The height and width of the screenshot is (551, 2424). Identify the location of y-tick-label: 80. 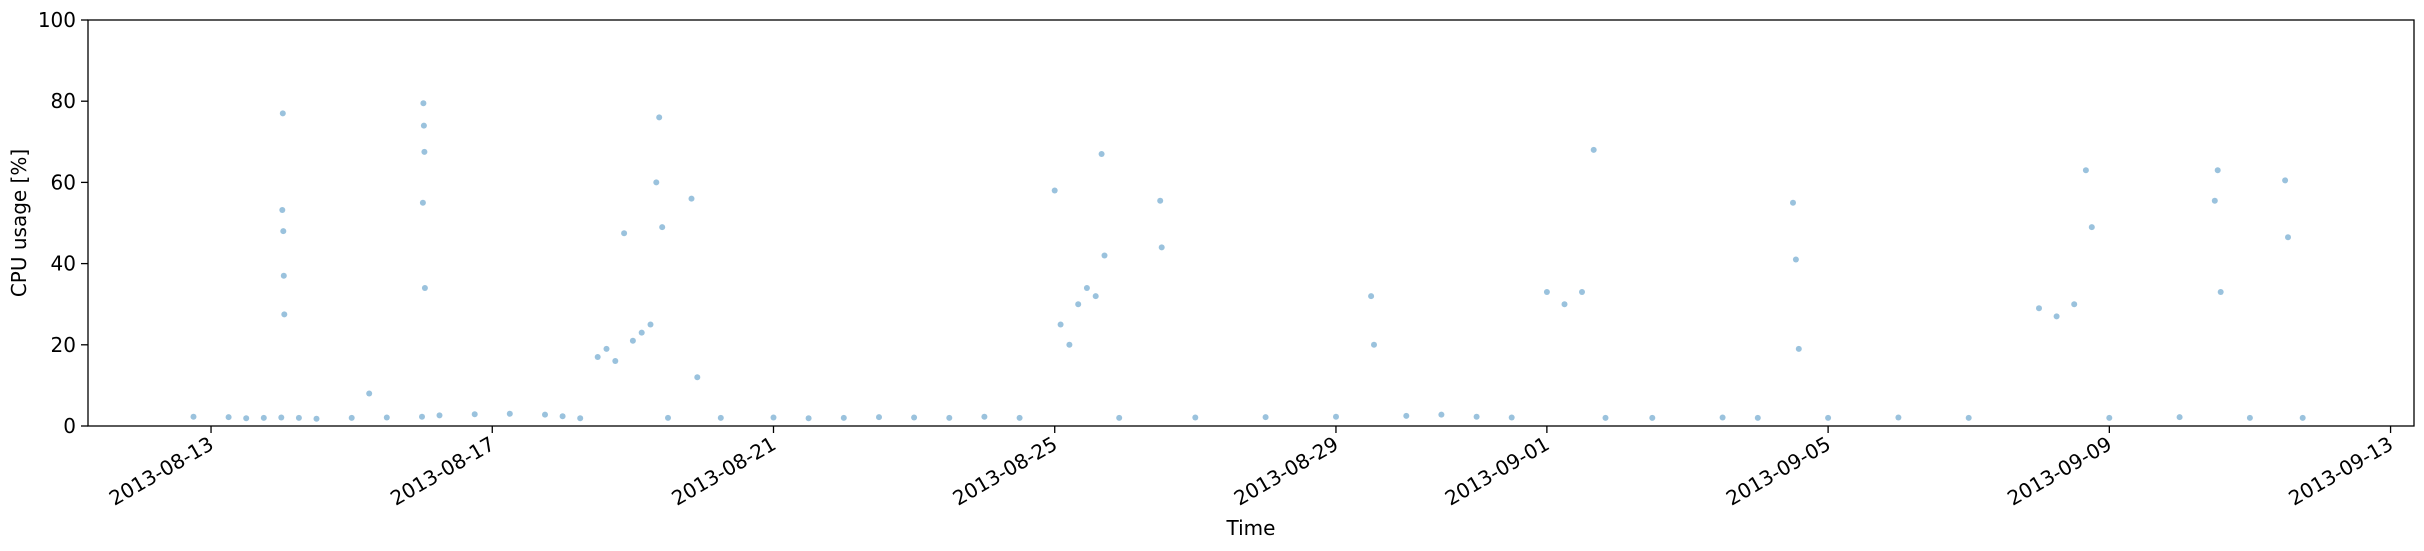
(63, 101).